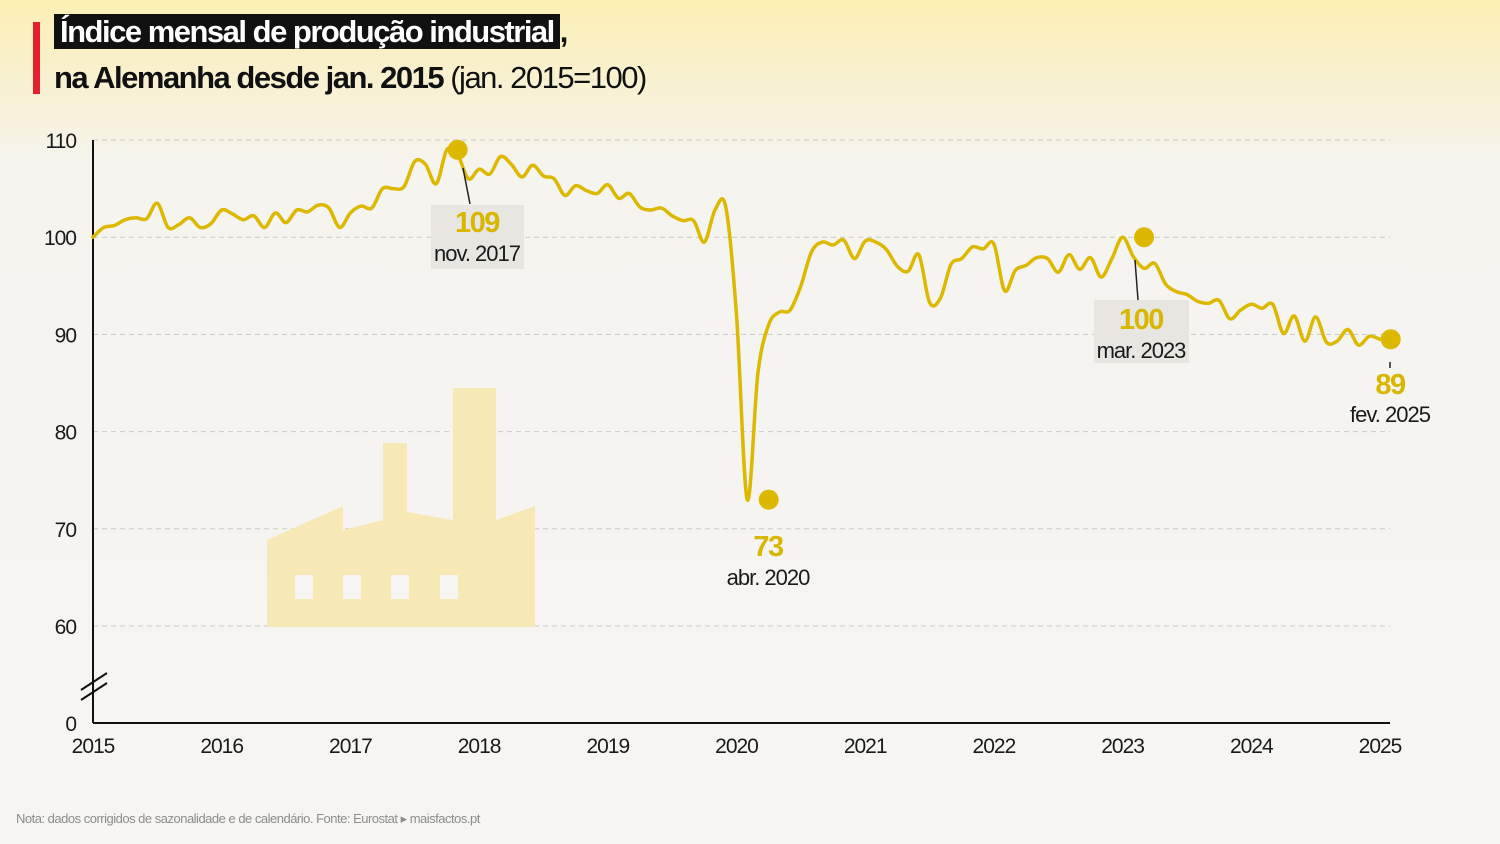  What do you see at coordinates (93, 746) in the screenshot?
I see `x-tick-2015: 2015` at bounding box center [93, 746].